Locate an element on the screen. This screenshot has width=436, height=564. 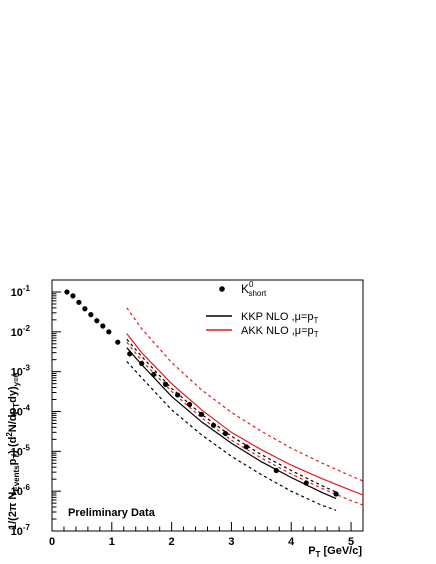
y-tick-label: 10⁻¹ is located at coordinates (21, 291).